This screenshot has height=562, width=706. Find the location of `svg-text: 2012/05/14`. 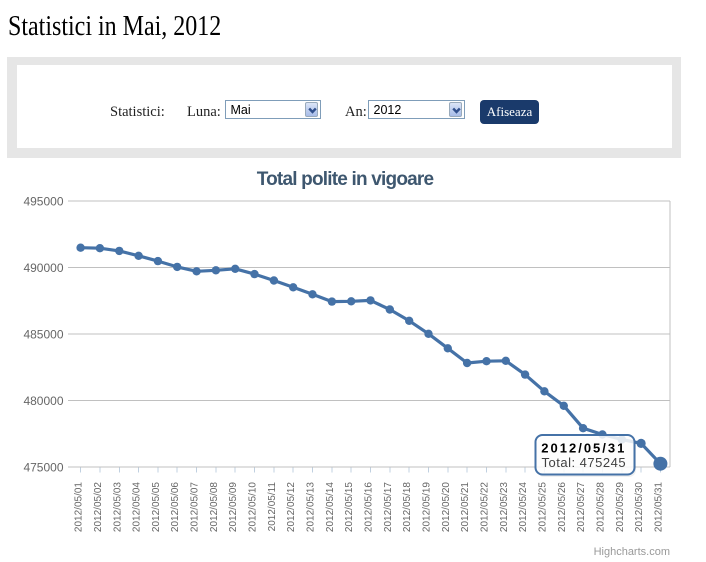

svg-text: 2012/05/14 is located at coordinates (330, 507).